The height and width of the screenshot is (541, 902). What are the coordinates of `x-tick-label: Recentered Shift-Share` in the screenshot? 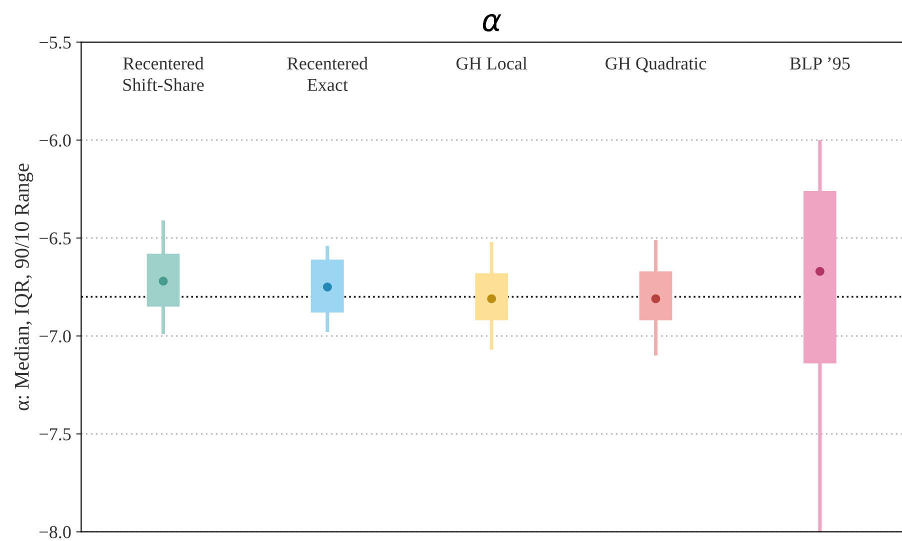 It's located at (163, 73).